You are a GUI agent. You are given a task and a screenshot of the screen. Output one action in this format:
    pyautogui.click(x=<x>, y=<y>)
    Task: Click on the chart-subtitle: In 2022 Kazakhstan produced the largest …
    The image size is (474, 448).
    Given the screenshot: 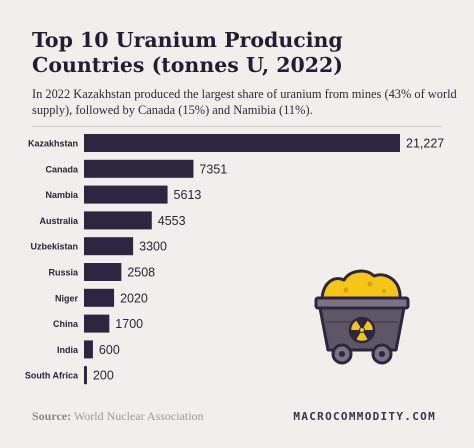 What is the action you would take?
    pyautogui.click(x=244, y=102)
    